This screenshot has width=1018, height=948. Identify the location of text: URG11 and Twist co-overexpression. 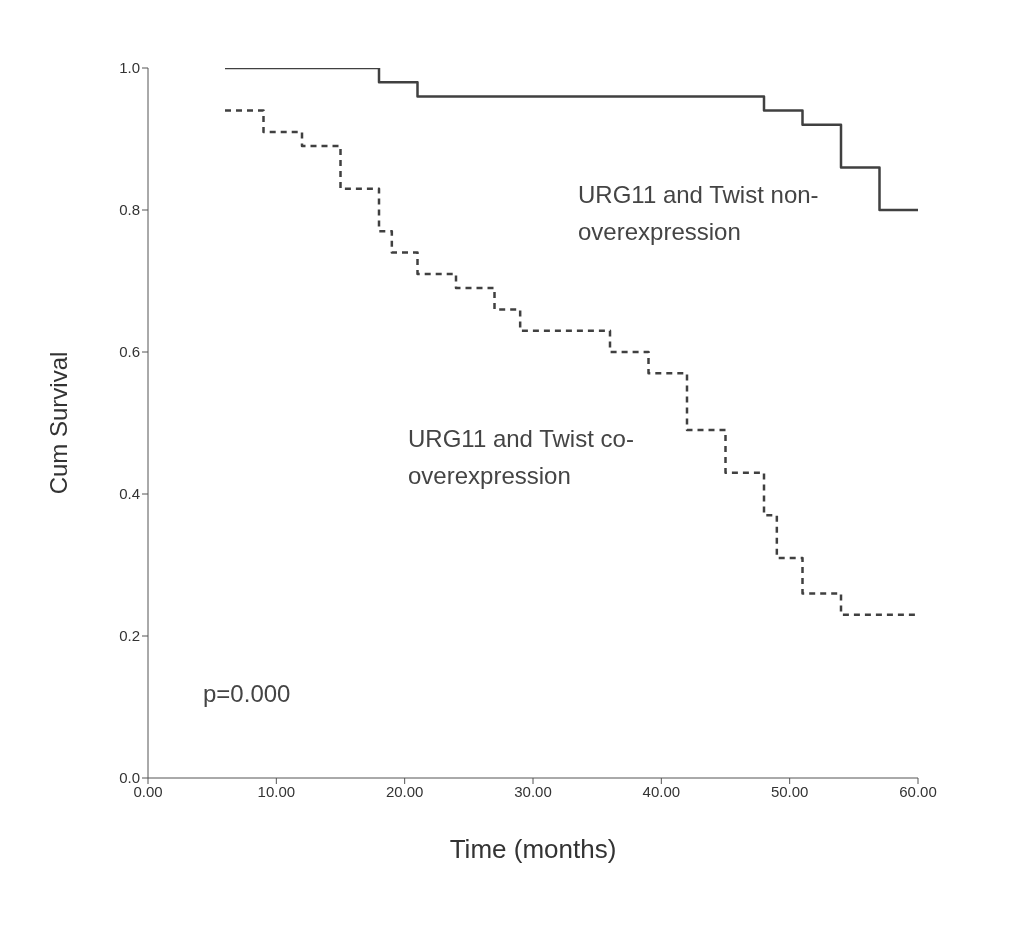
(521, 457).